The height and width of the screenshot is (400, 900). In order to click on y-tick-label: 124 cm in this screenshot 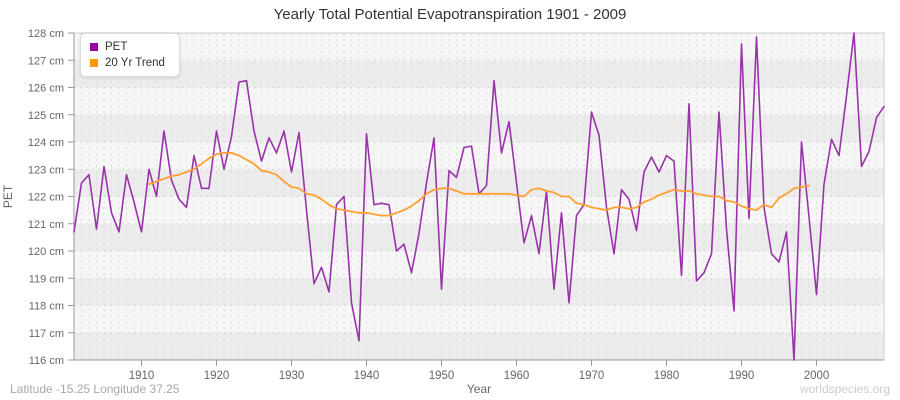, I will do `click(46, 143)`.